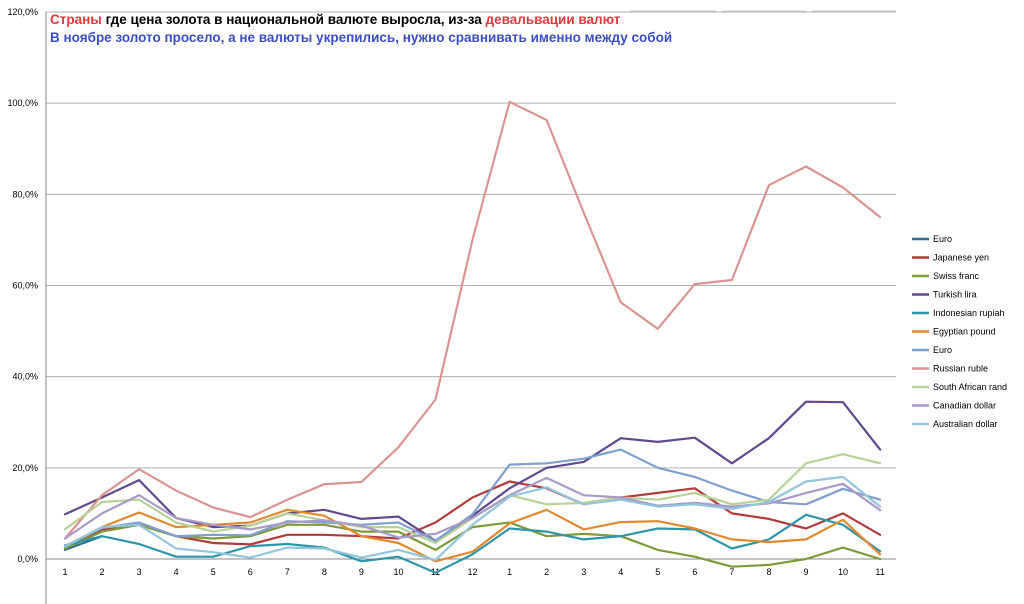 This screenshot has height=604, width=1024. Describe the element at coordinates (964, 332) in the screenshot. I see `legend-label: Egyptian pound` at that location.